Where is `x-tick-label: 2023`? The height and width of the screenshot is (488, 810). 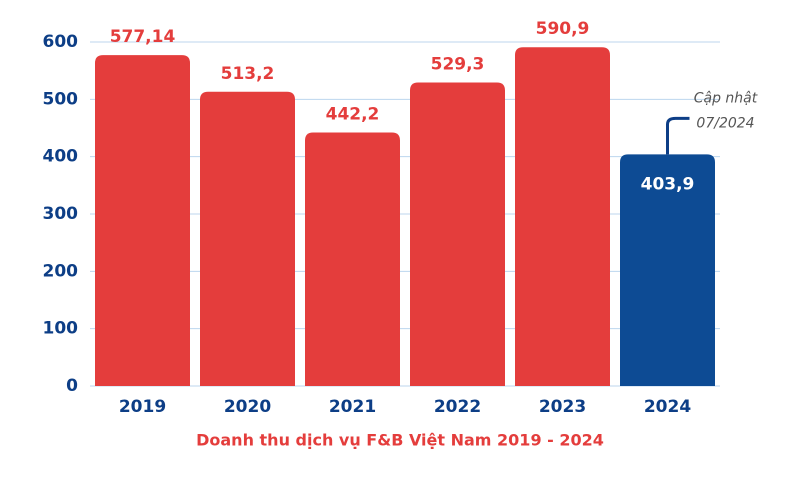
x-tick-label: 2023 is located at coordinates (562, 407).